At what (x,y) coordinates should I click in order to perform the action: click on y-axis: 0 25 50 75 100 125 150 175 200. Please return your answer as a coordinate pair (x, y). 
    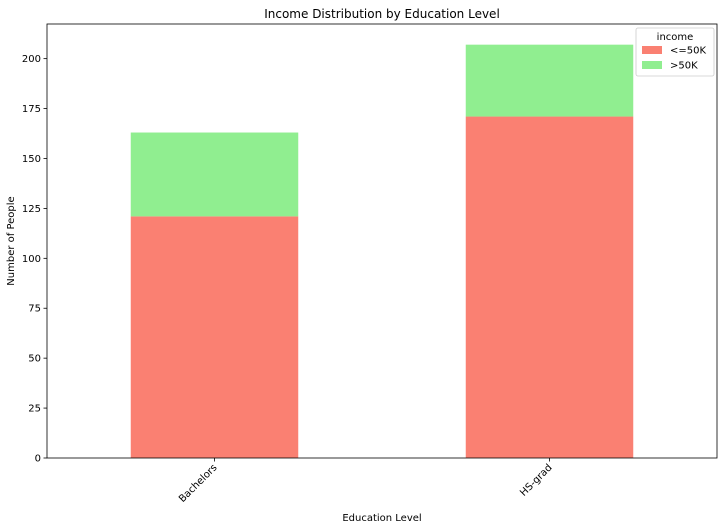
    Looking at the image, I should click on (34, 259).